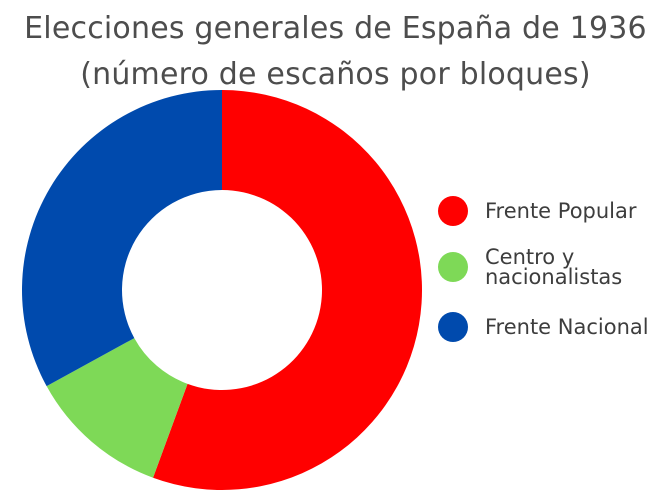  What do you see at coordinates (117, 408) in the screenshot?
I see `slice-centro-nacionalistas` at bounding box center [117, 408].